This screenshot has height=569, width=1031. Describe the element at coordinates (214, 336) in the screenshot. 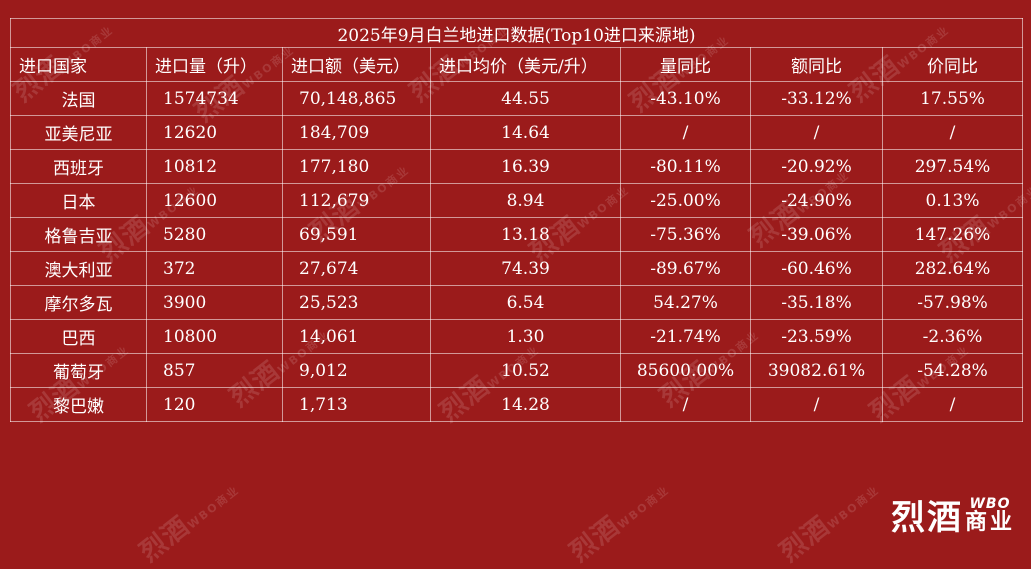

I see `table-cell: 10800` at that location.